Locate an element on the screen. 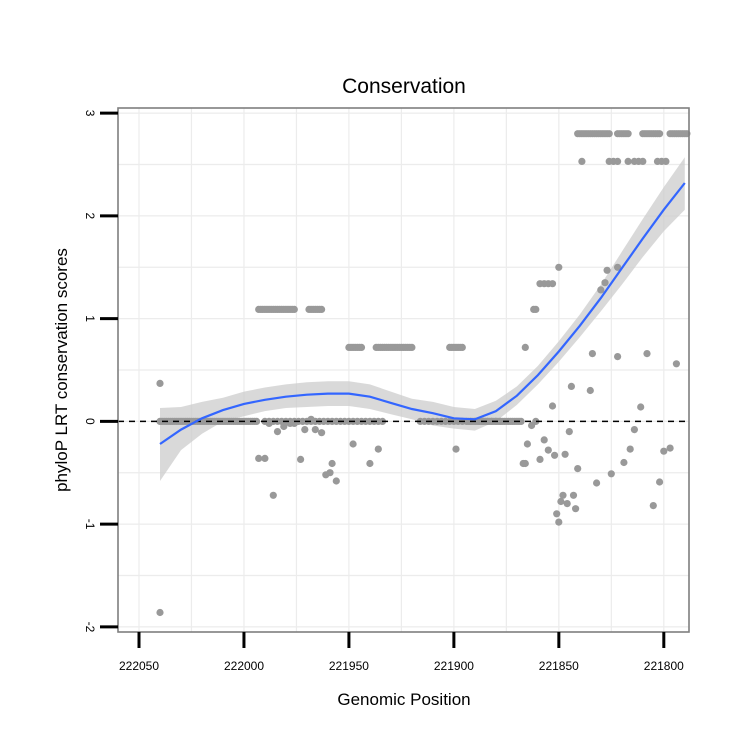 The width and height of the screenshot is (750, 750). x-tick-label: 221900 is located at coordinates (454, 666).